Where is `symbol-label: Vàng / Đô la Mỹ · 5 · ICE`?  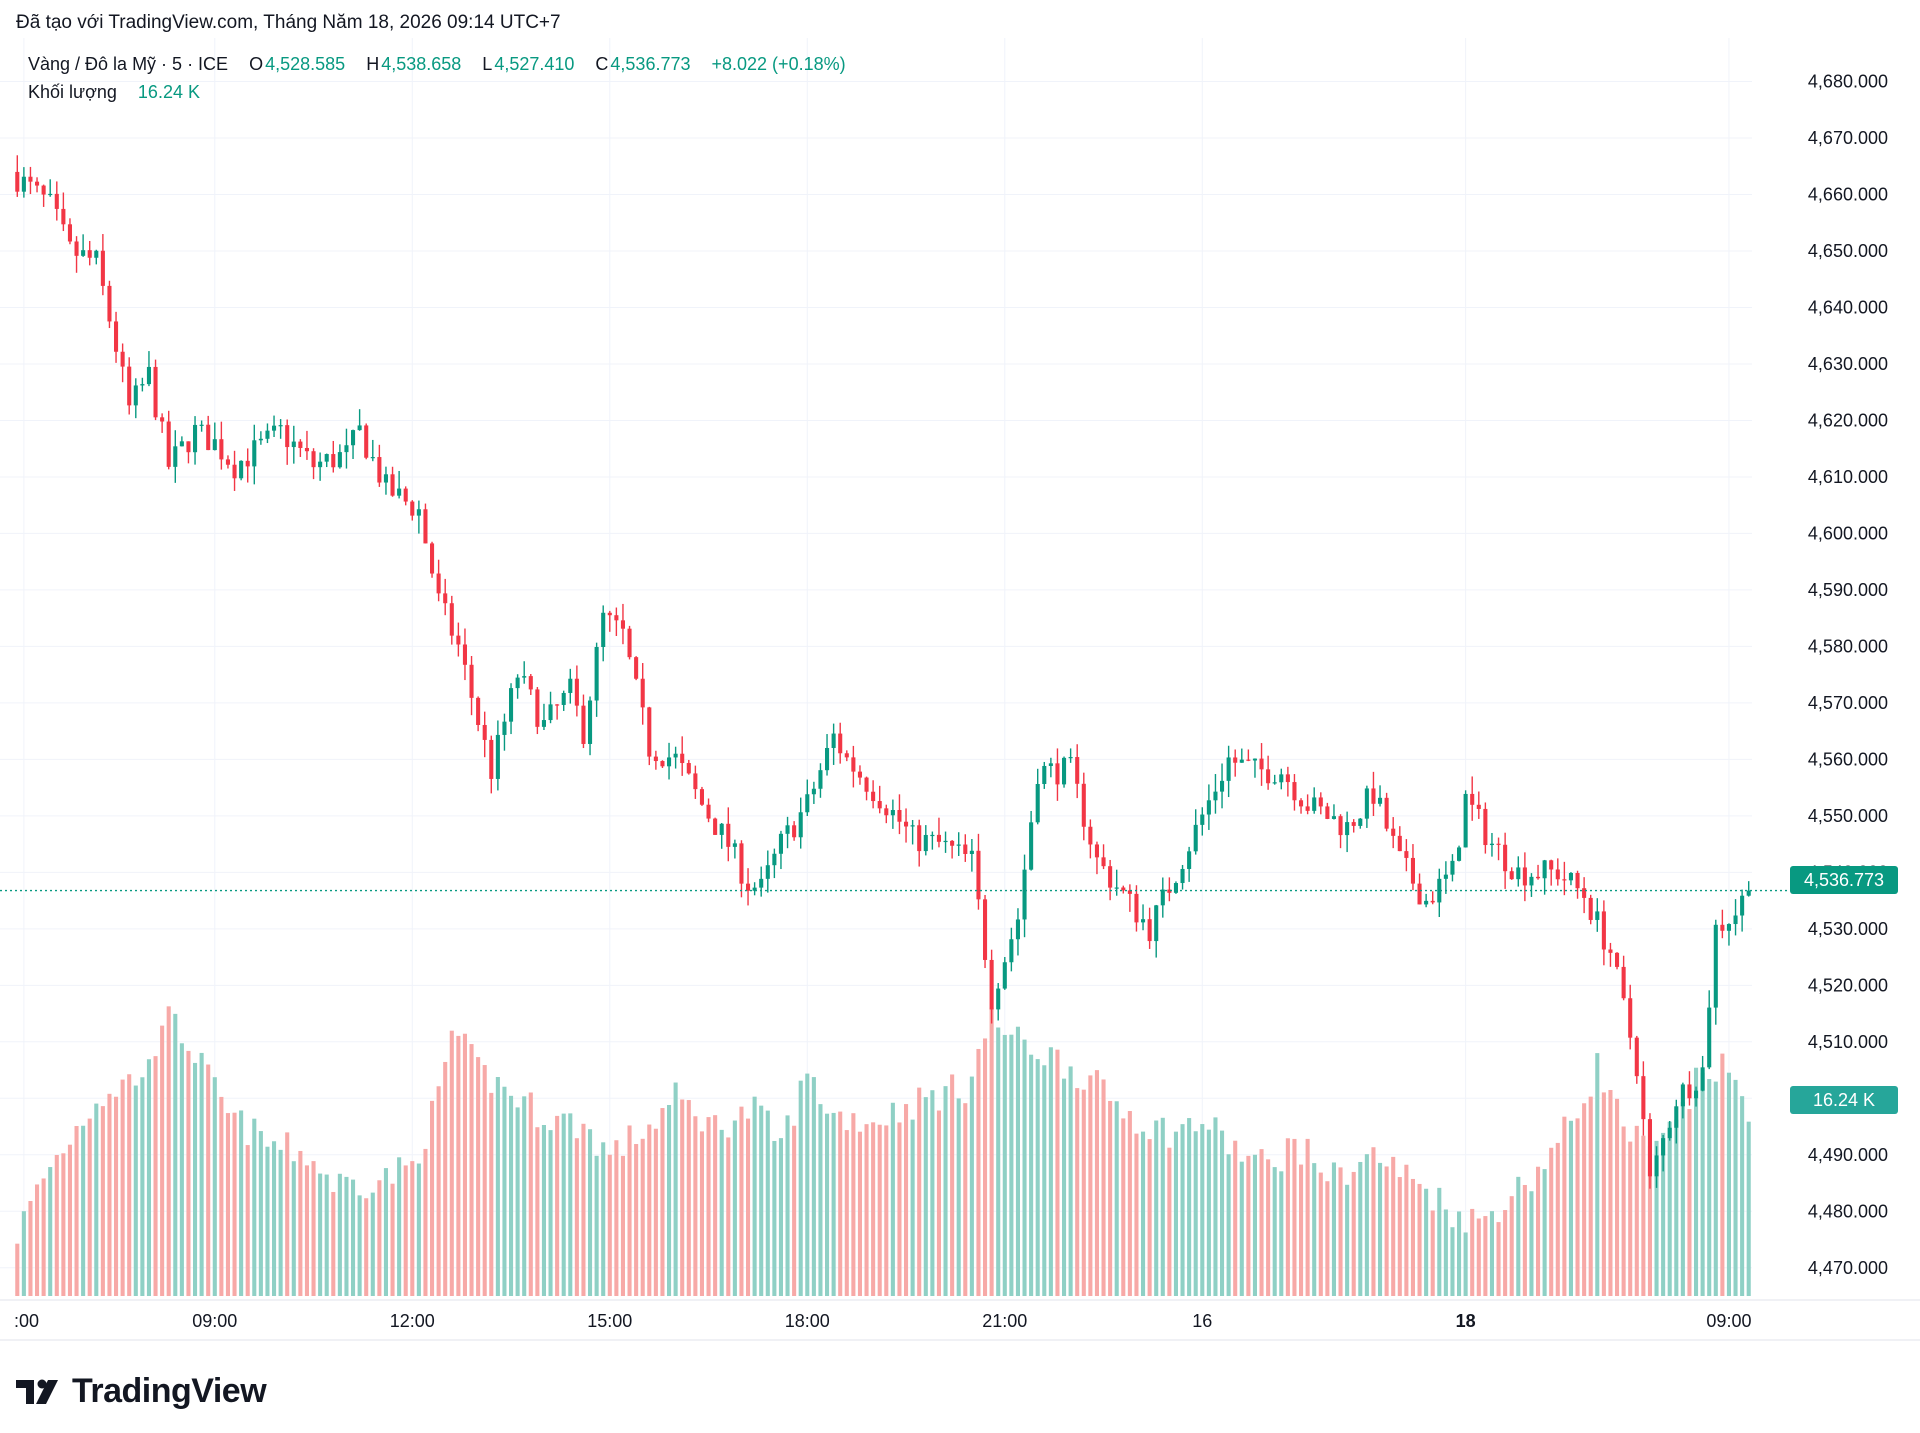
symbol-label: Vàng / Đô la Mỹ · 5 · ICE is located at coordinates (128, 64).